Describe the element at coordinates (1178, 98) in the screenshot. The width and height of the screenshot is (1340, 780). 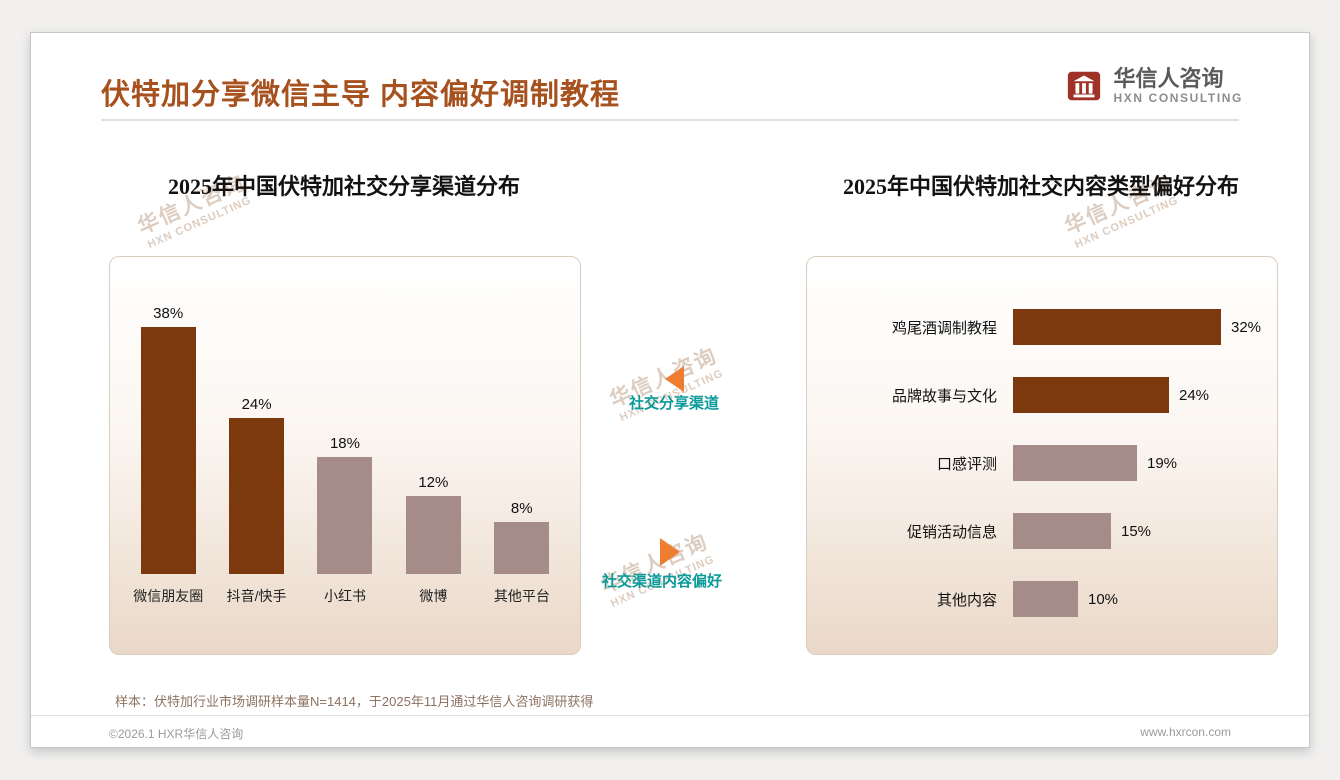
I see `company-name-en: HXN CONSULTING` at that location.